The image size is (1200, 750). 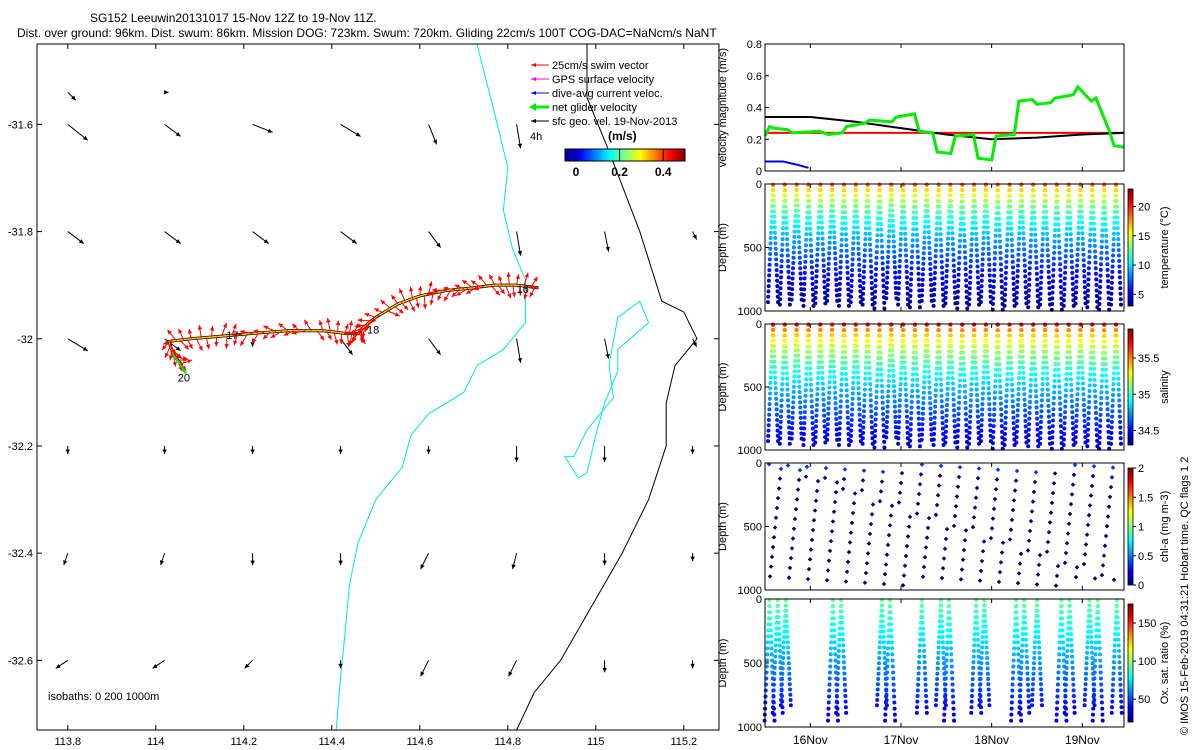 I want to click on panel-ytick-label: 0, so click(x=759, y=172).